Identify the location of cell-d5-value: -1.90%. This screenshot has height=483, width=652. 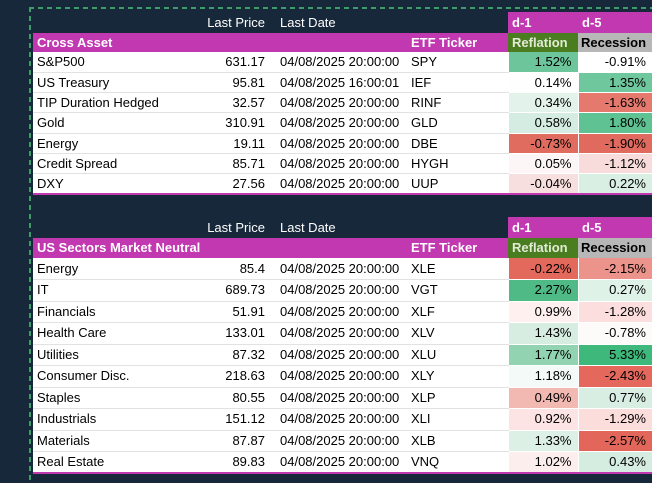
(614, 143).